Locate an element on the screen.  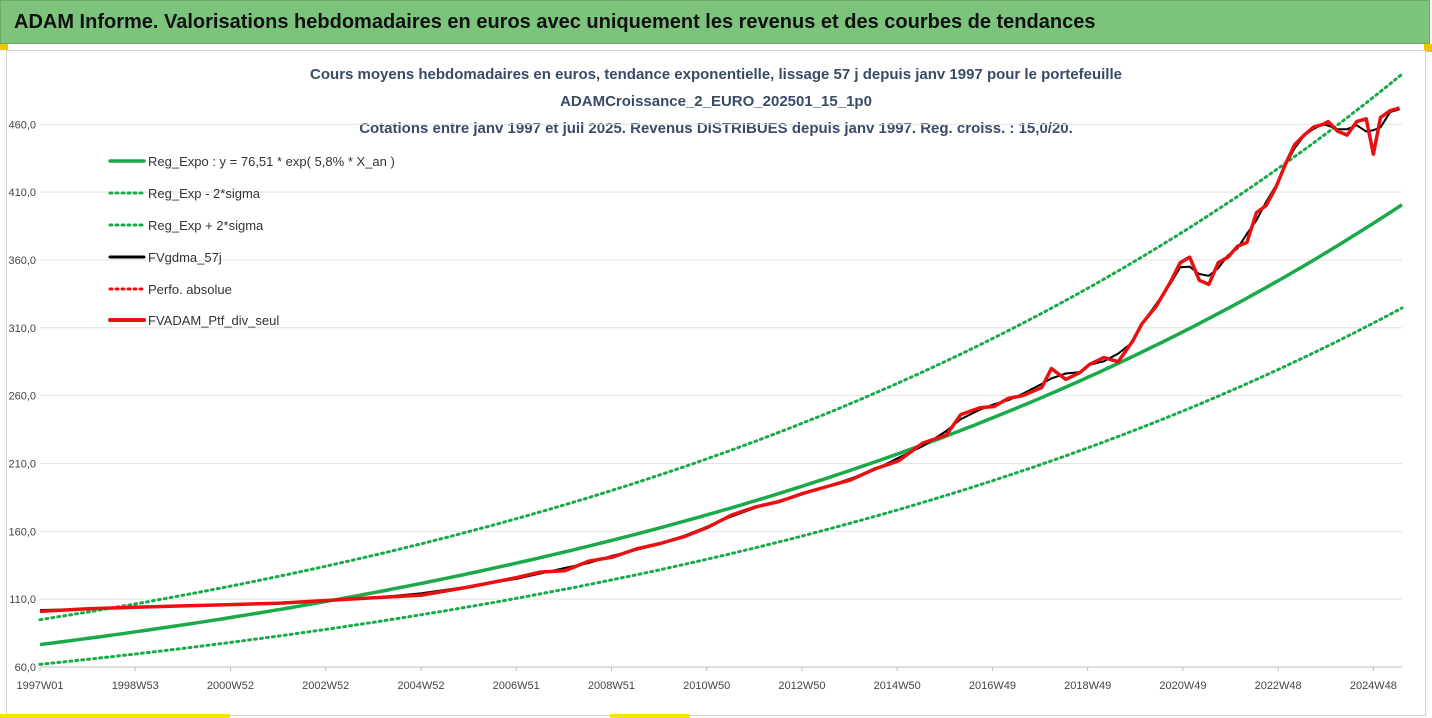
y-tick-label: 360,0 is located at coordinates (22, 261).